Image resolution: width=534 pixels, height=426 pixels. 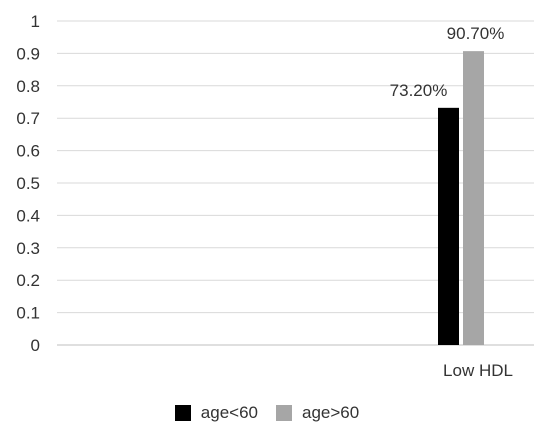 I want to click on y-tick-label: 0.2, so click(x=28, y=280).